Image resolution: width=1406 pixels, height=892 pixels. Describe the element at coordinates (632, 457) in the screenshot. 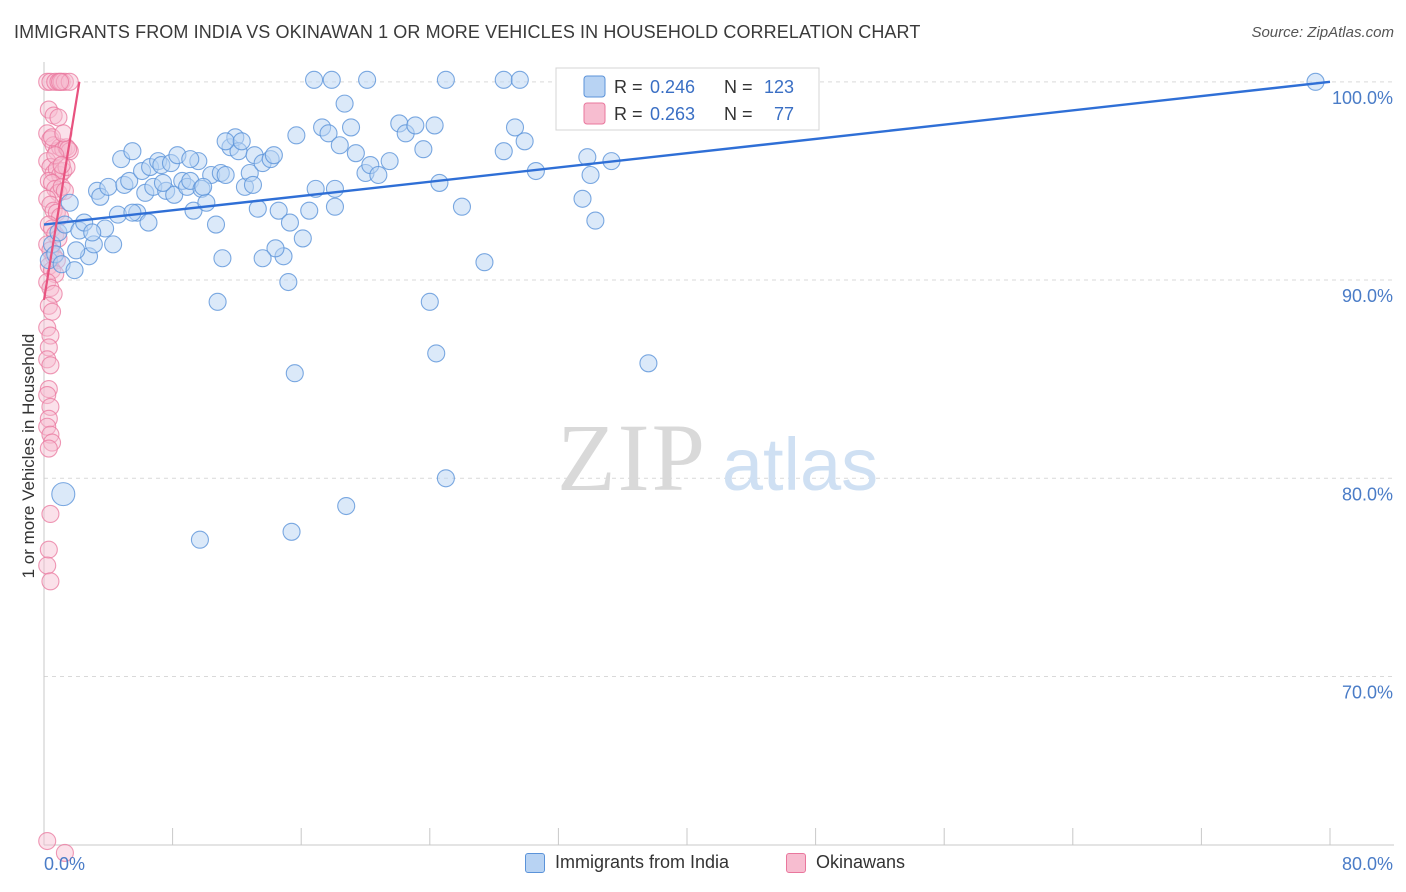

I see `watermark-zip: ZIP` at that location.